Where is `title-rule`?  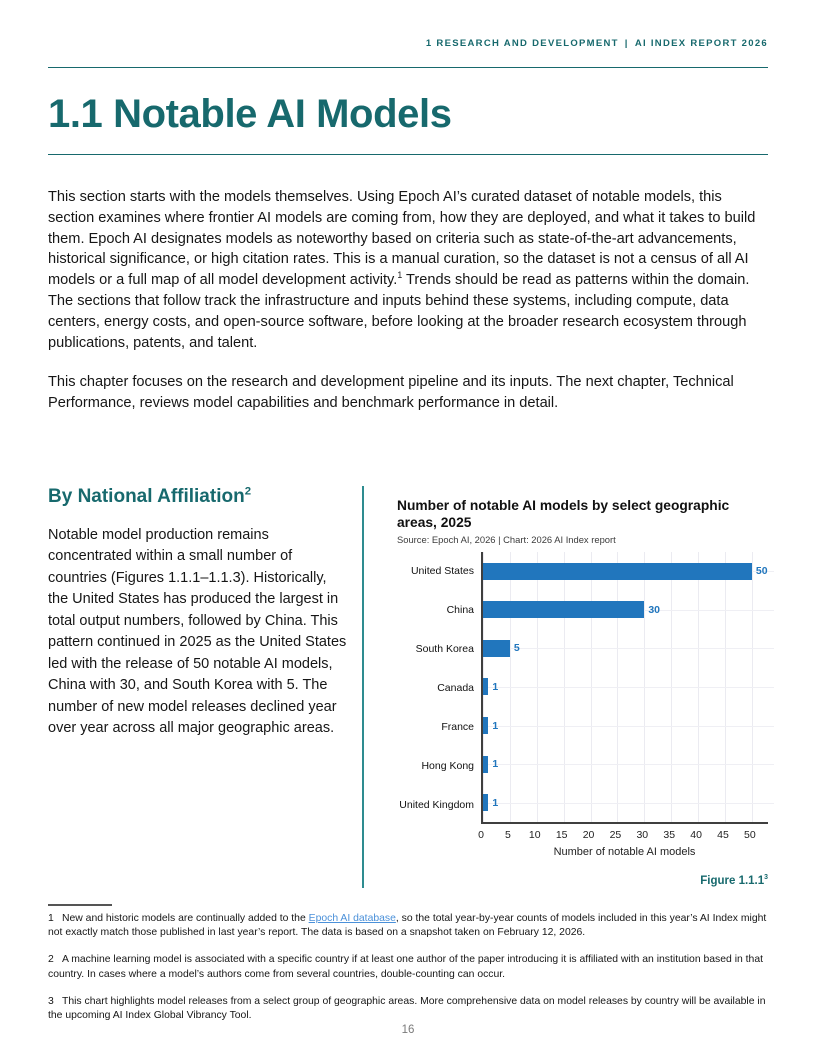 title-rule is located at coordinates (408, 154).